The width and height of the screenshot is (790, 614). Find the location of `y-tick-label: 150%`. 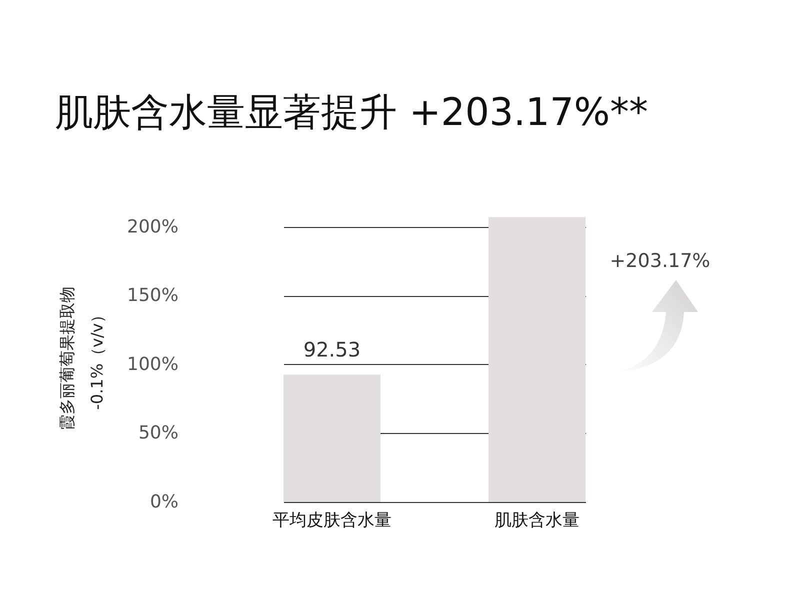

y-tick-label: 150% is located at coordinates (152, 295).